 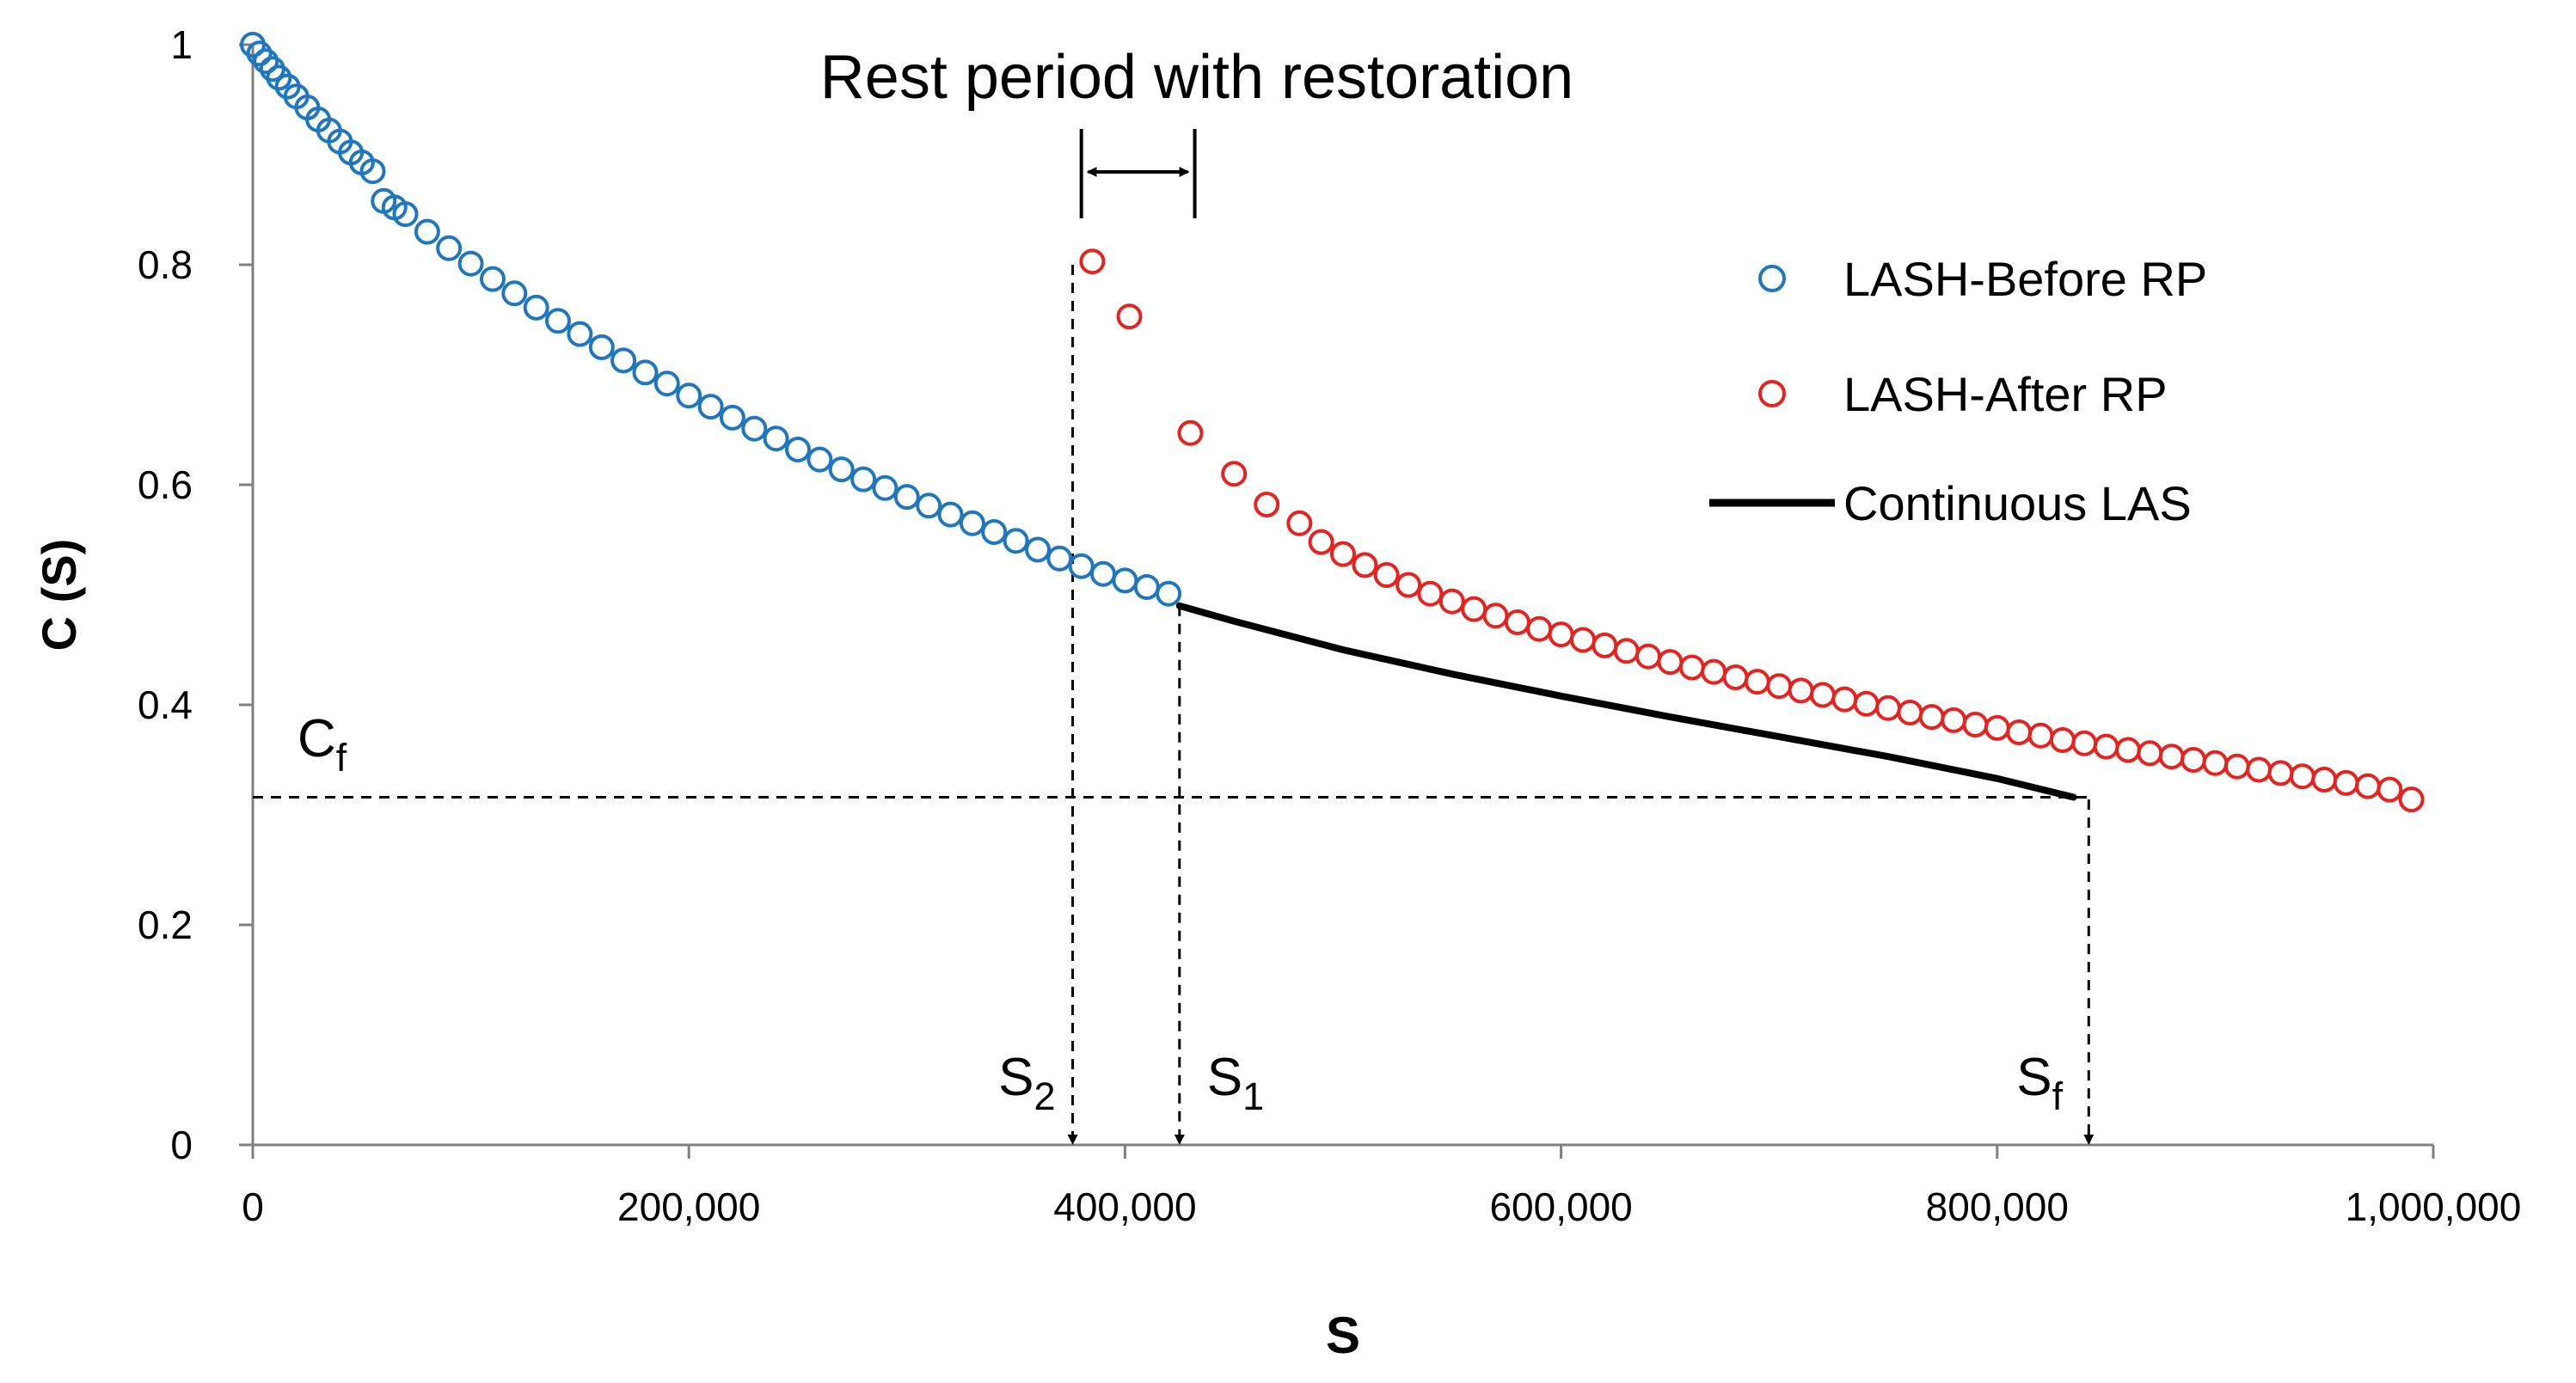 What do you see at coordinates (1560, 1206) in the screenshot?
I see `x-tick-label: 600,000` at bounding box center [1560, 1206].